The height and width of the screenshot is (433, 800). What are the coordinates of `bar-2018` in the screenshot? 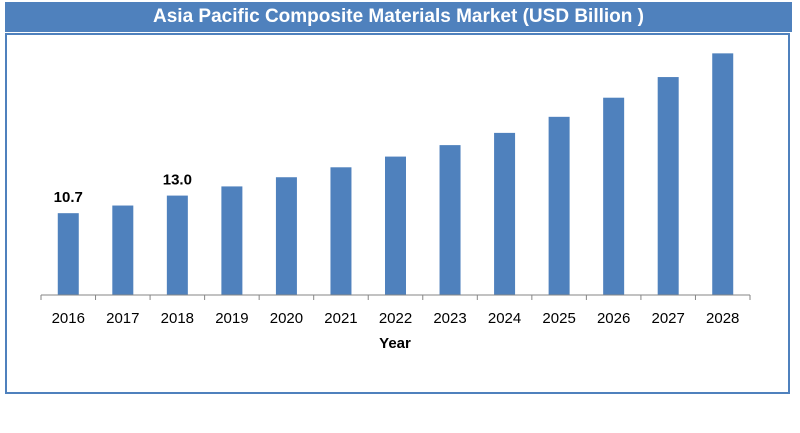 It's located at (177, 245).